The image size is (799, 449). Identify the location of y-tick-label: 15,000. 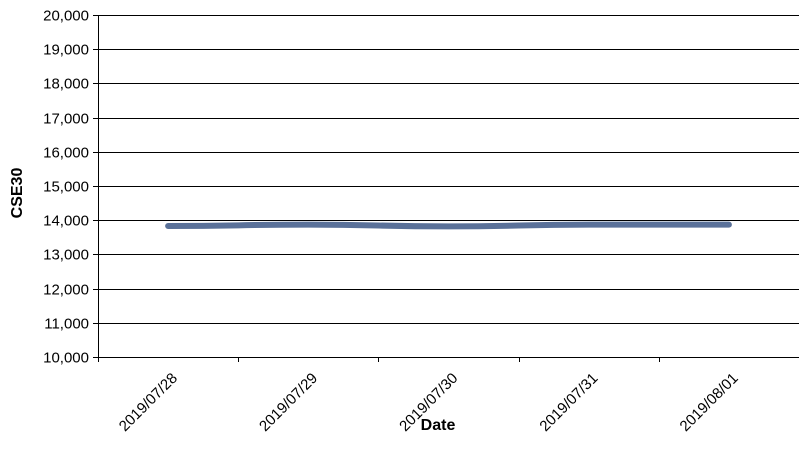
(66, 187).